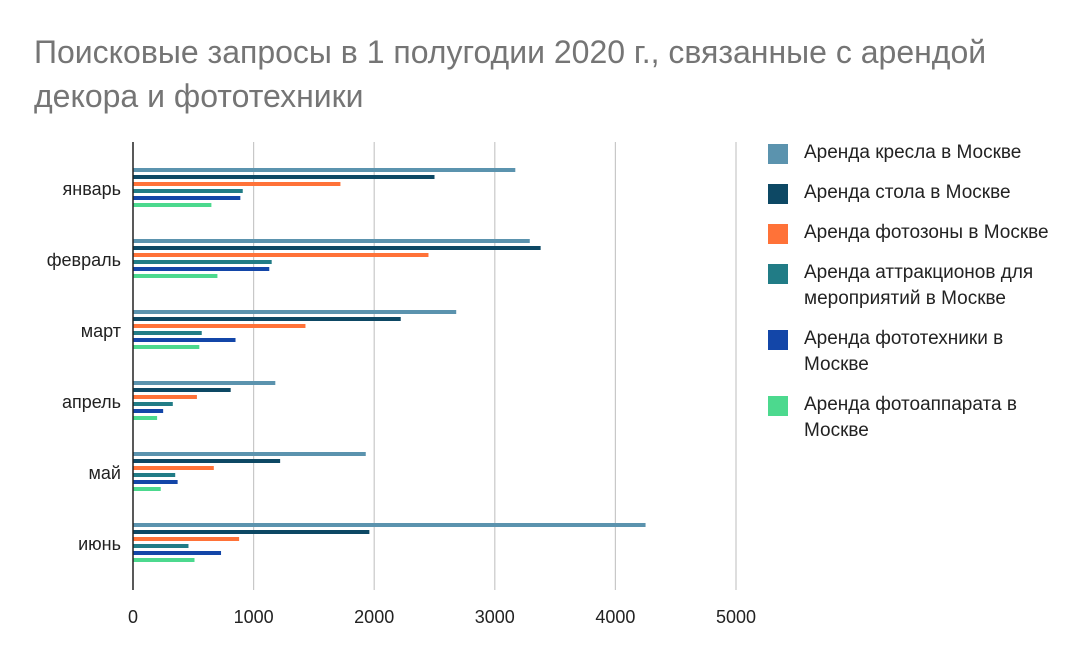 This screenshot has height=658, width=1068. What do you see at coordinates (105, 473) in the screenshot?
I see `category-label: май` at bounding box center [105, 473].